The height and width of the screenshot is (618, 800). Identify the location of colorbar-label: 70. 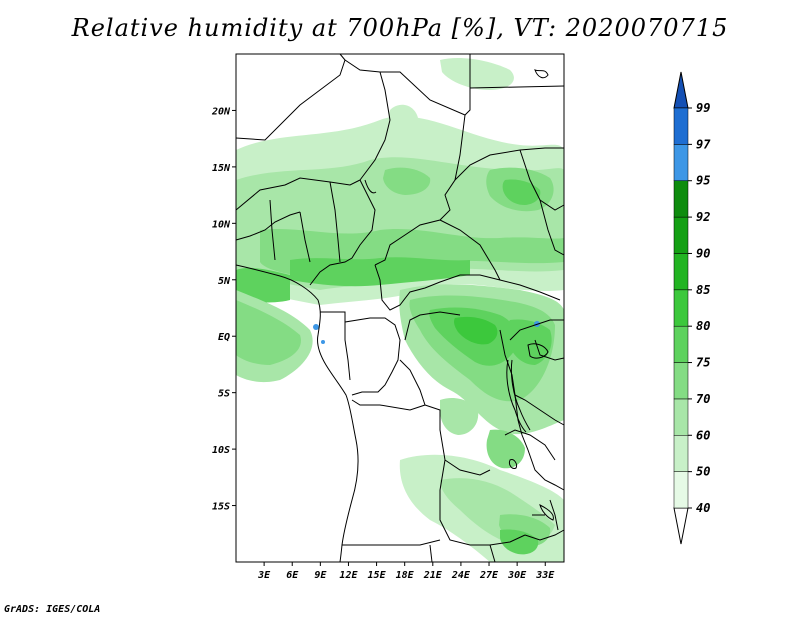
(703, 399).